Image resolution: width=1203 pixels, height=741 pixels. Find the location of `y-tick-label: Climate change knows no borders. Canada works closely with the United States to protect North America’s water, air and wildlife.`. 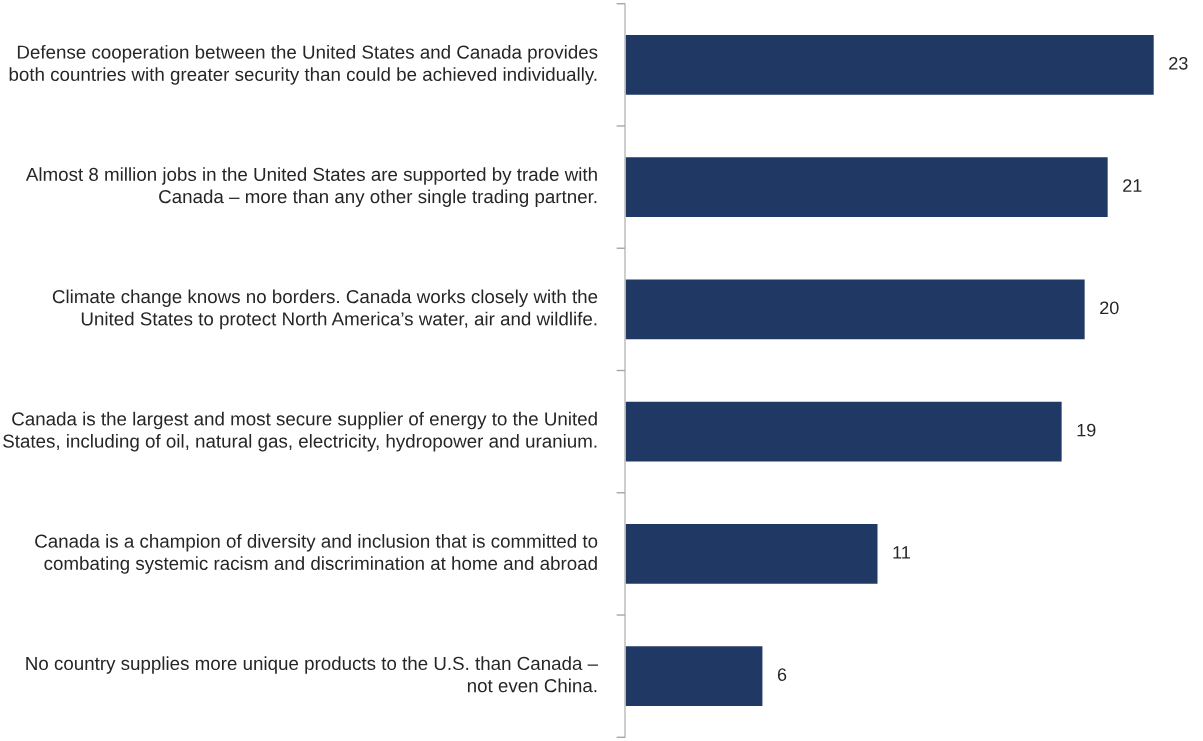

y-tick-label: Climate change knows no borders. Canada works closely with the United States to protect North America’s water, air and wildlife. is located at coordinates (325, 309).